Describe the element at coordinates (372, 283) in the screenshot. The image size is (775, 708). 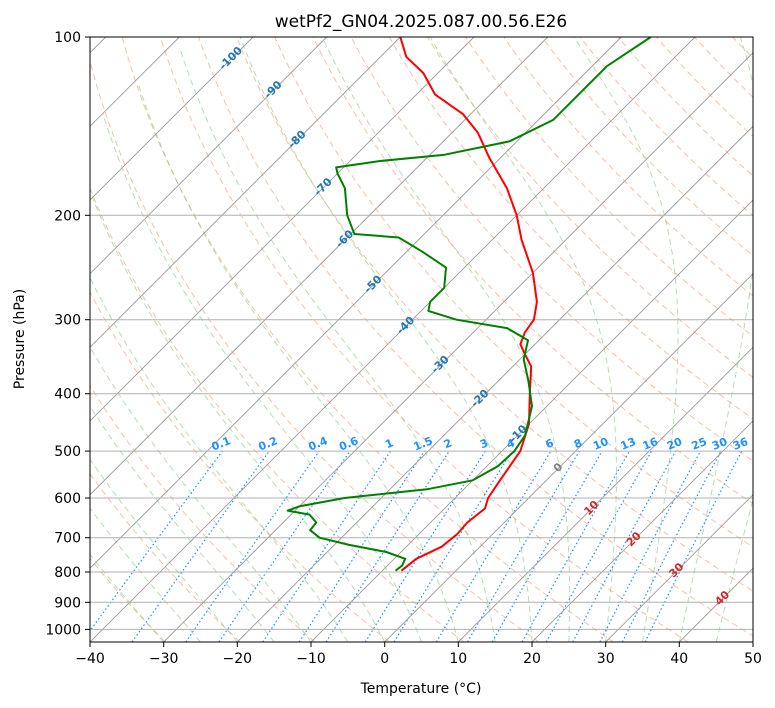
I see `isotherm-label: -50` at that location.